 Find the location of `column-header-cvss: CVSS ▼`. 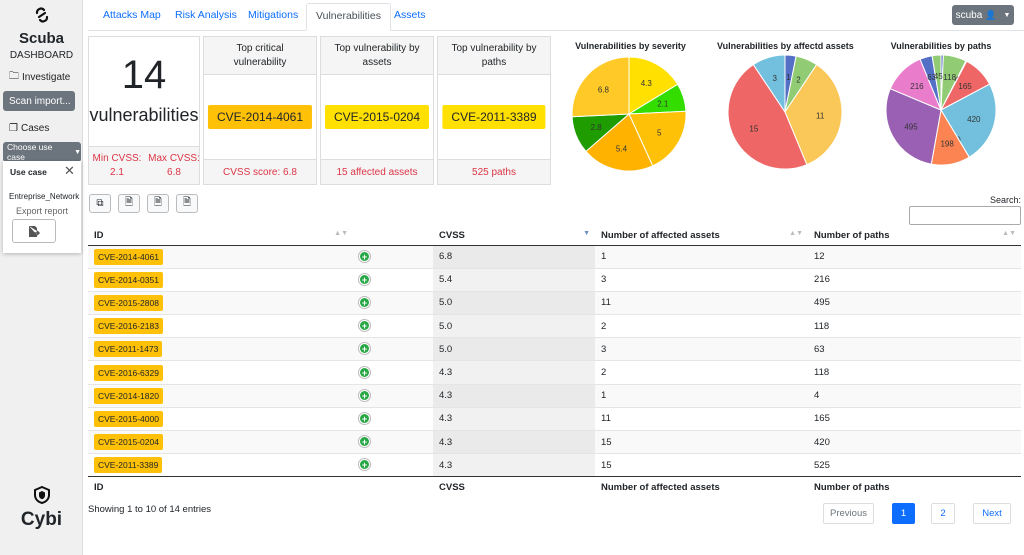

column-header-cvss: CVSS ▼ is located at coordinates (514, 236).